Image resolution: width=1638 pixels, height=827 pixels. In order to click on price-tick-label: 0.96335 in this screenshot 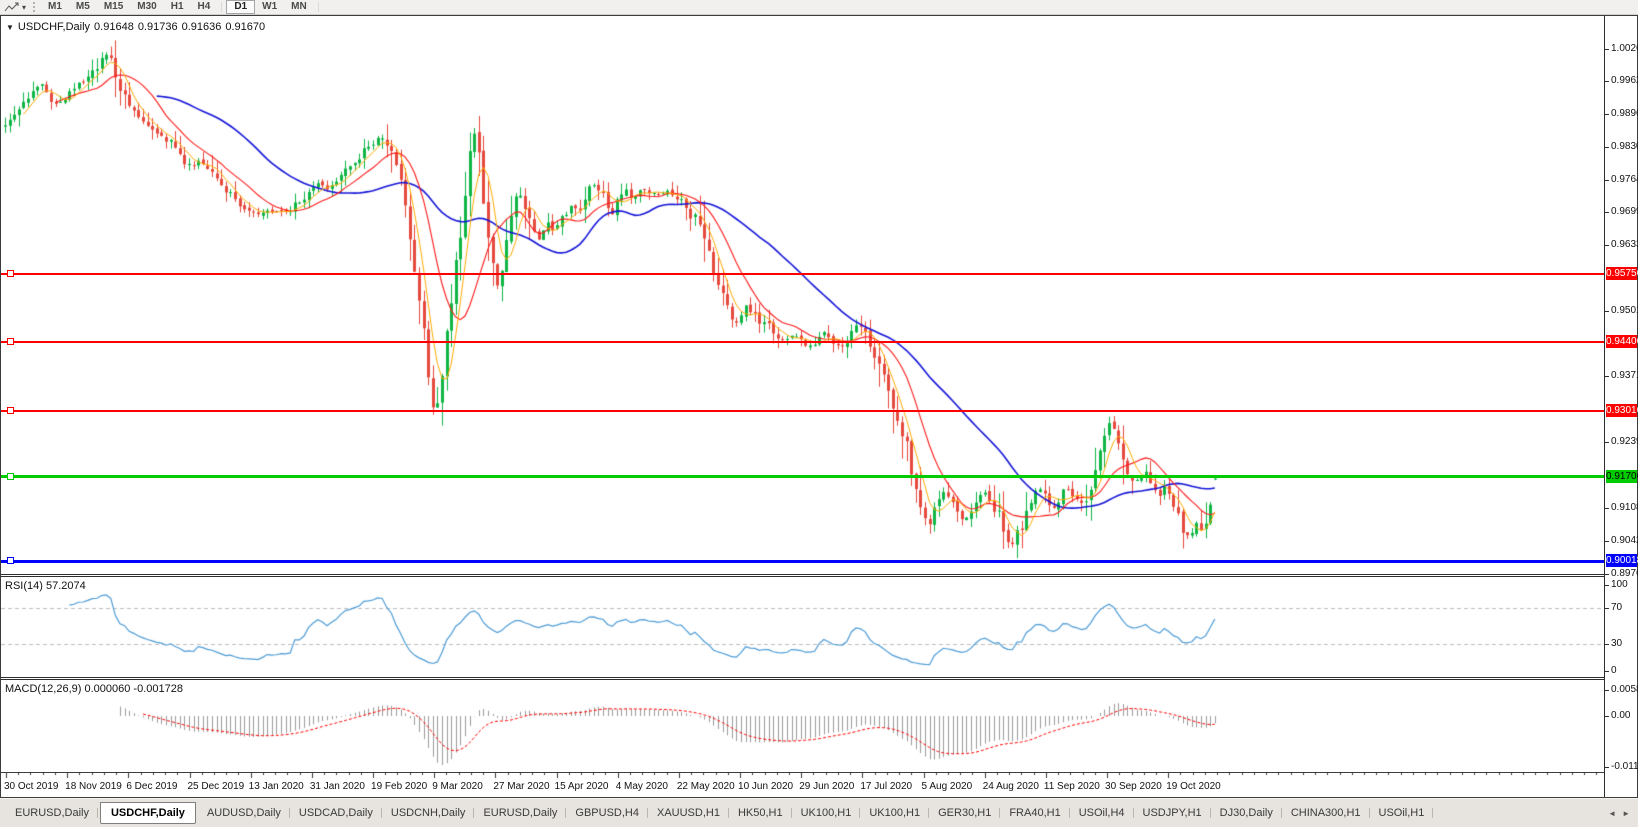, I will do `click(1621, 245)`.